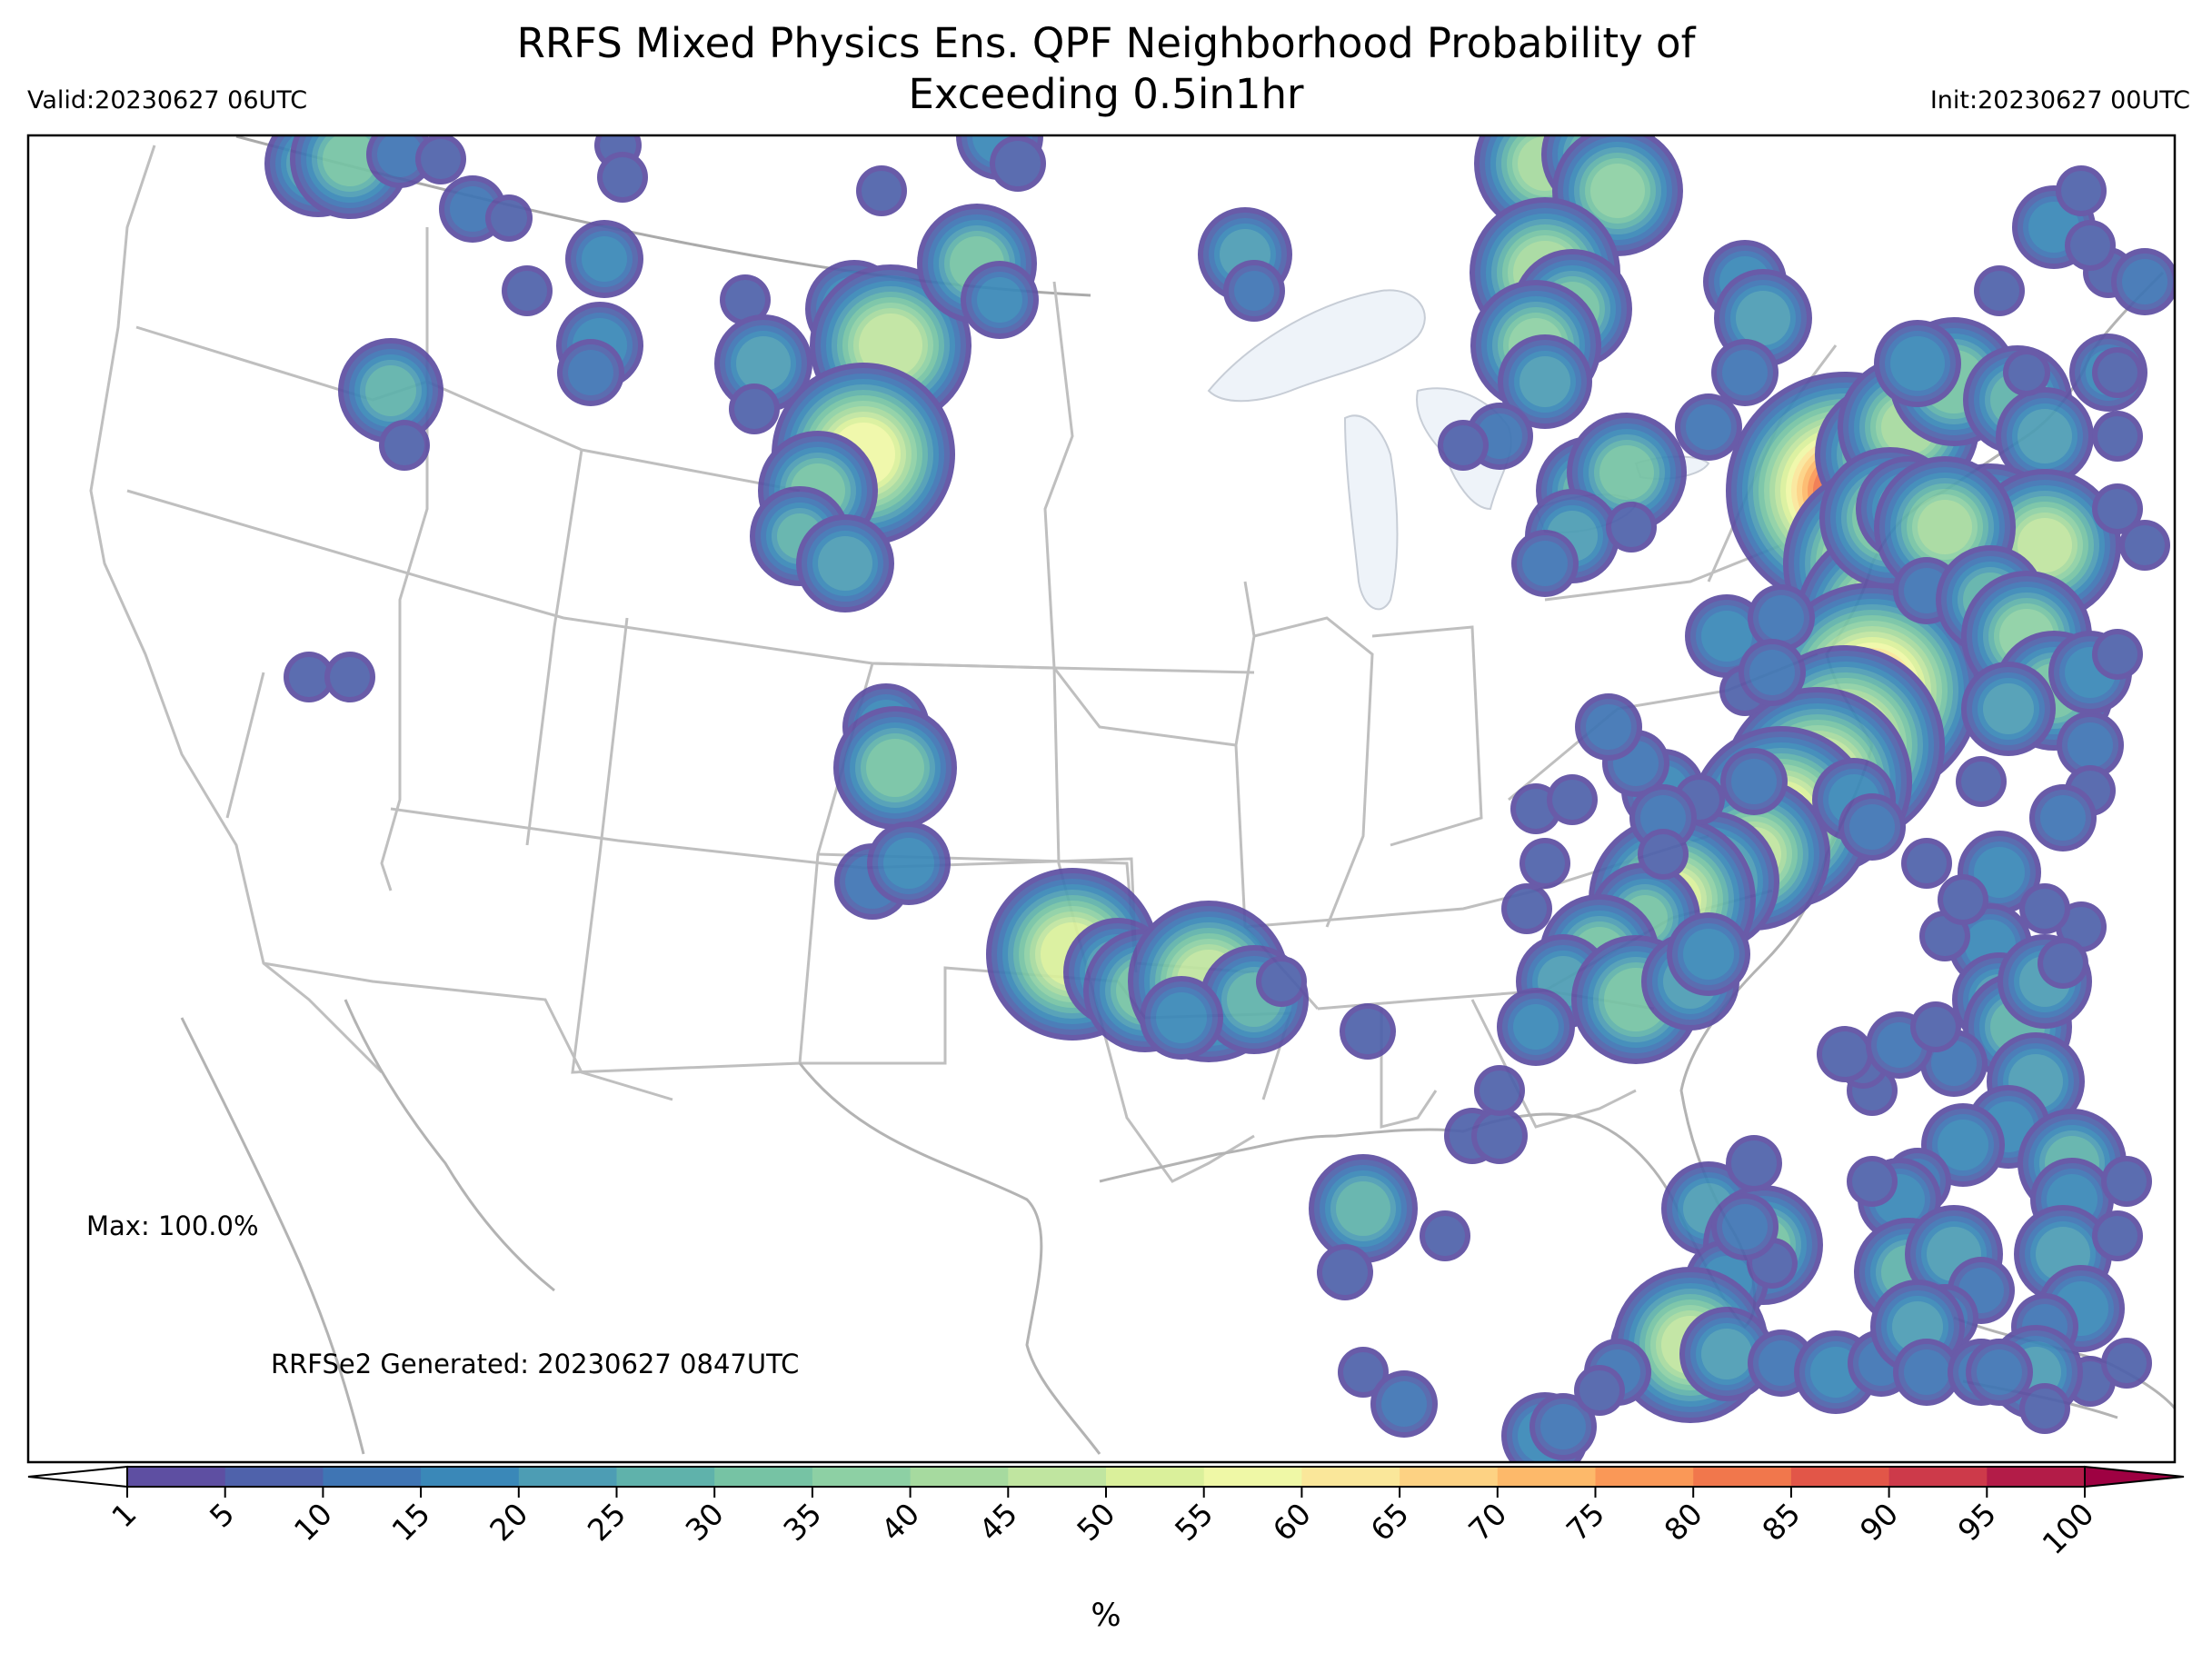 Image resolution: width=2212 pixels, height=1663 pixels. I want to click on colorbar-tick-label: 10, so click(313, 1522).